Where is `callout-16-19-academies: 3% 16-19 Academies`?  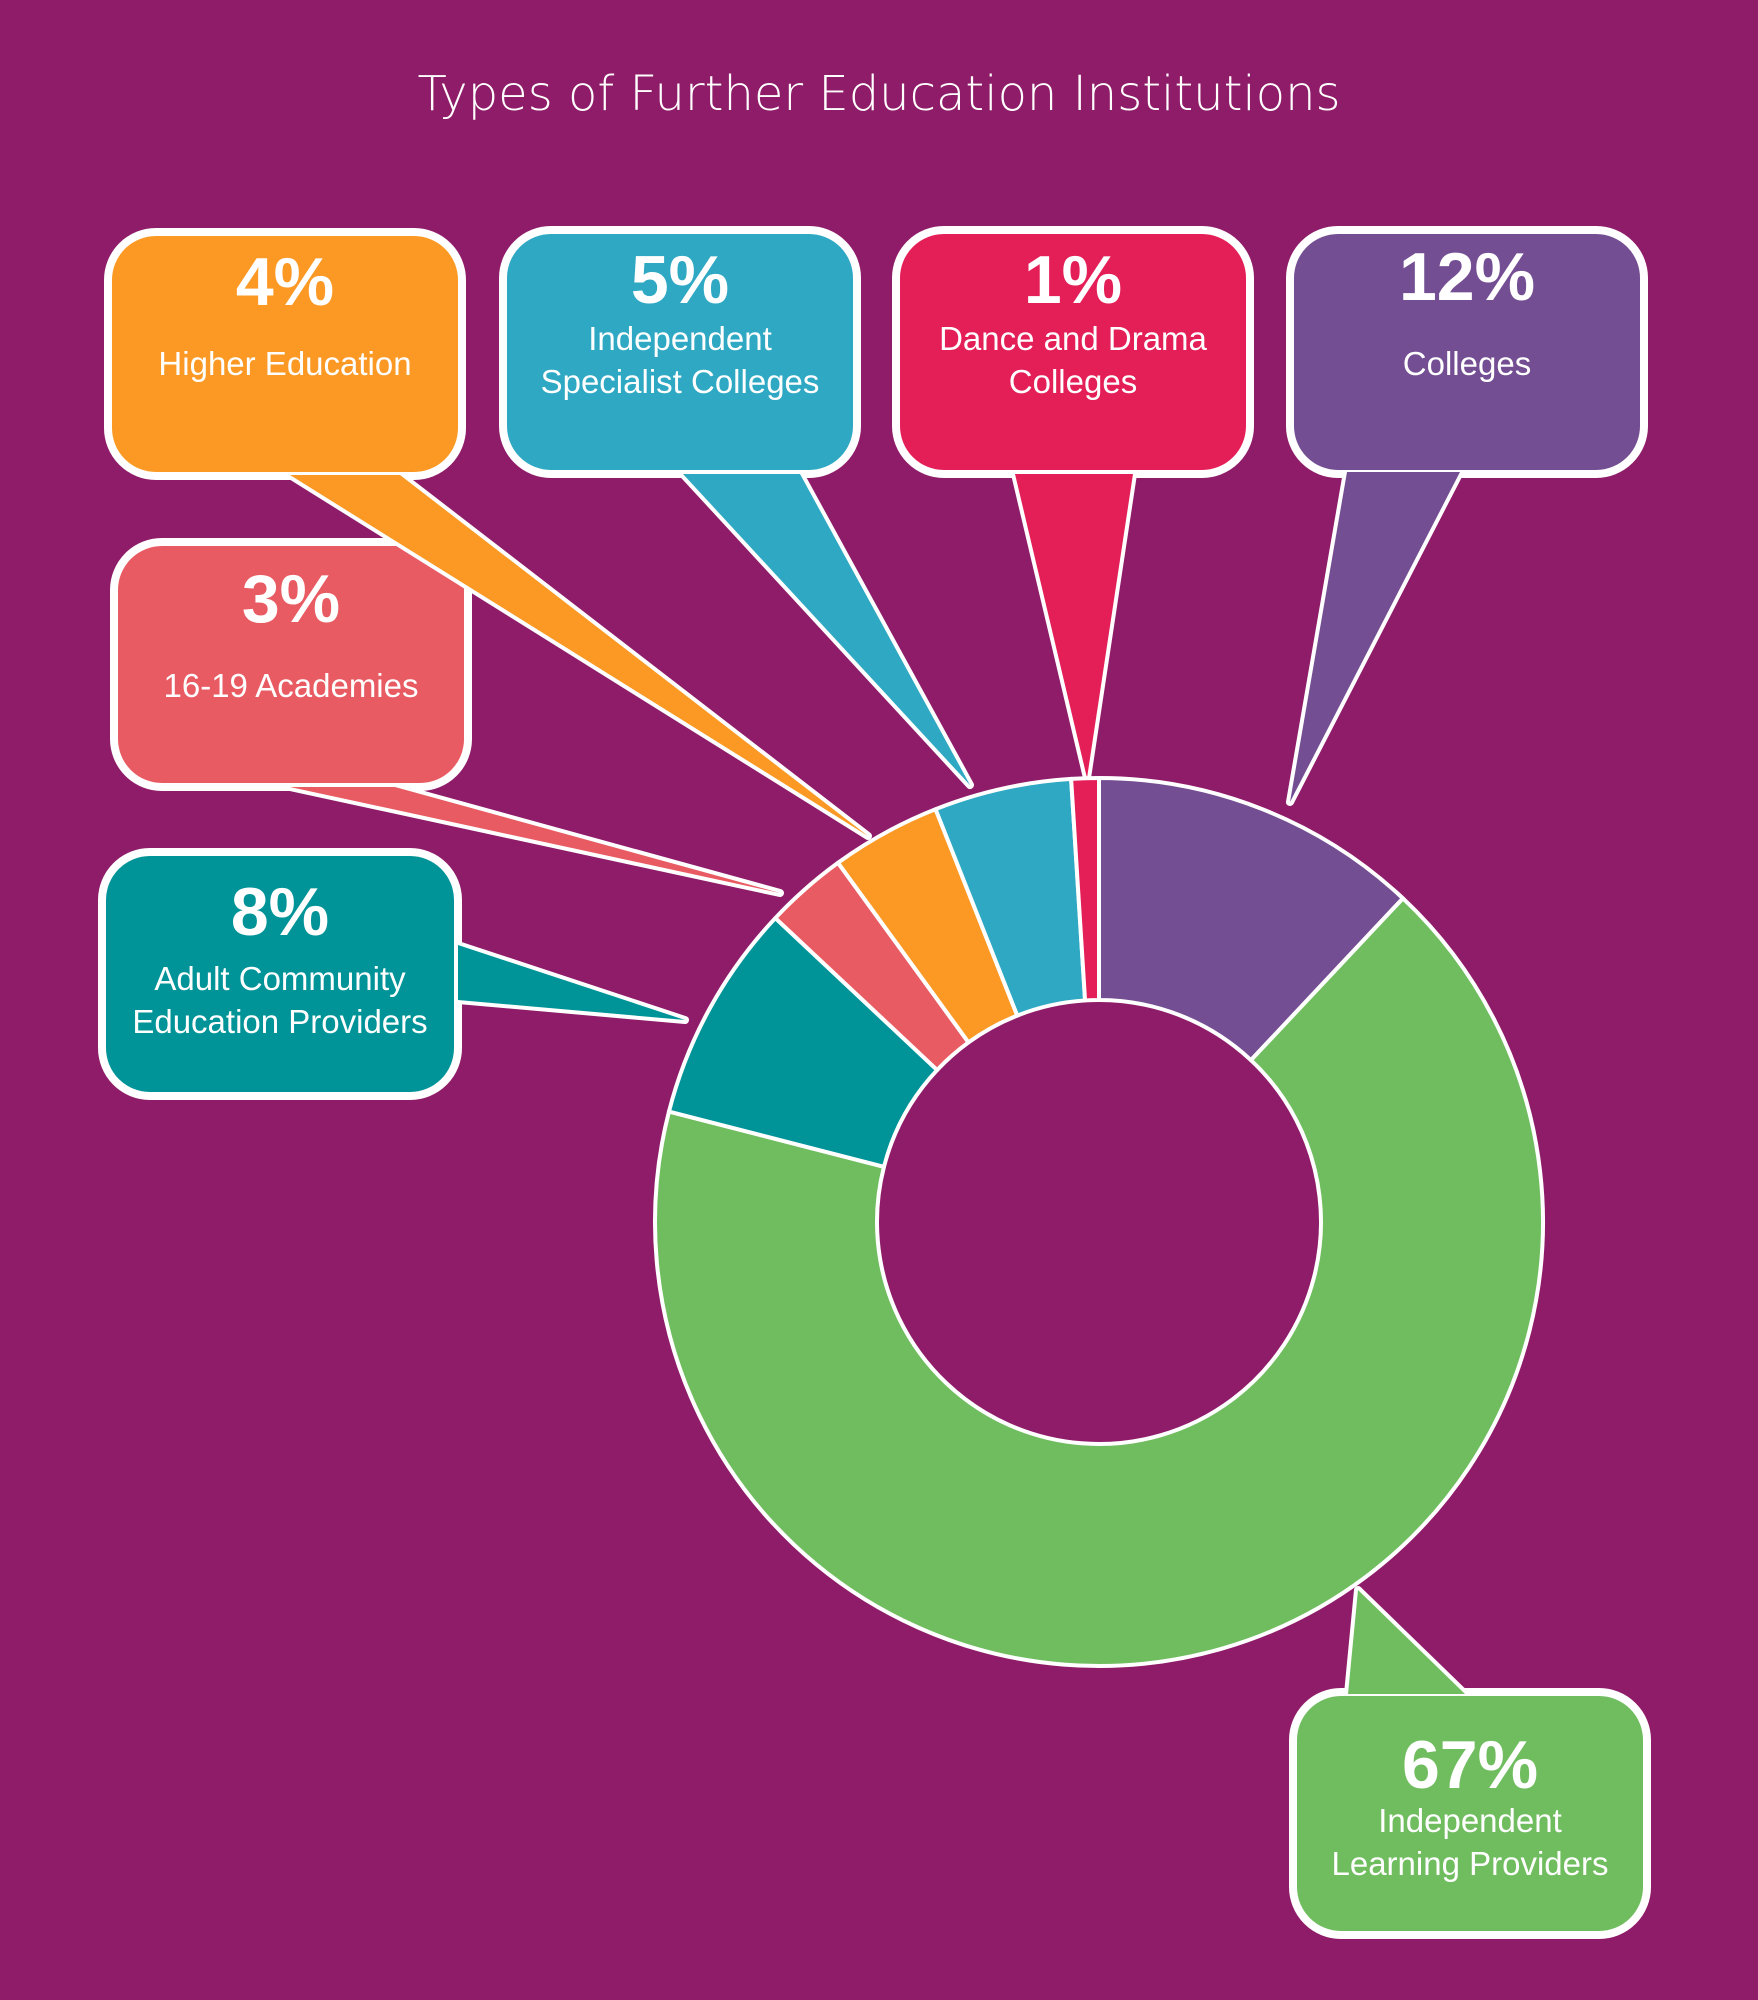 callout-16-19-academies: 3% 16-19 Academies is located at coordinates (447, 717).